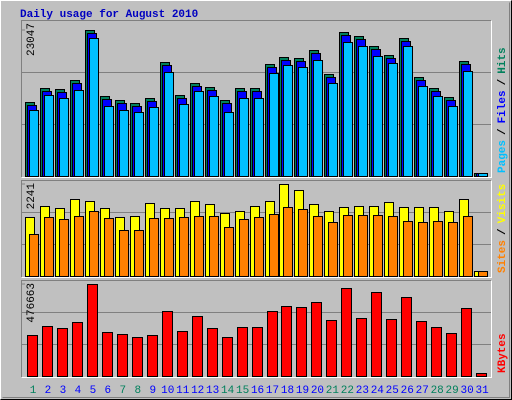  What do you see at coordinates (78, 391) in the screenshot?
I see `x-tick-label: 4` at bounding box center [78, 391].